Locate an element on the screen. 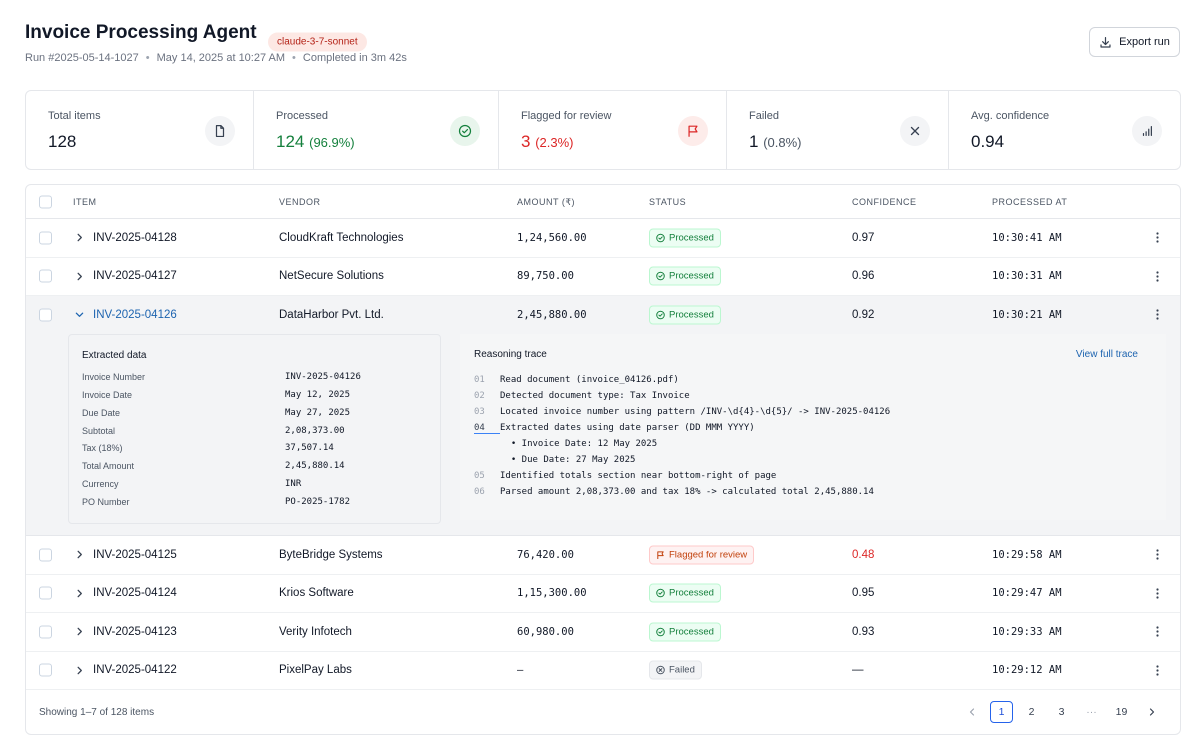 The width and height of the screenshot is (1200, 750). stat-flagged: Flagged for review 3 (2.3%) is located at coordinates (613, 130).